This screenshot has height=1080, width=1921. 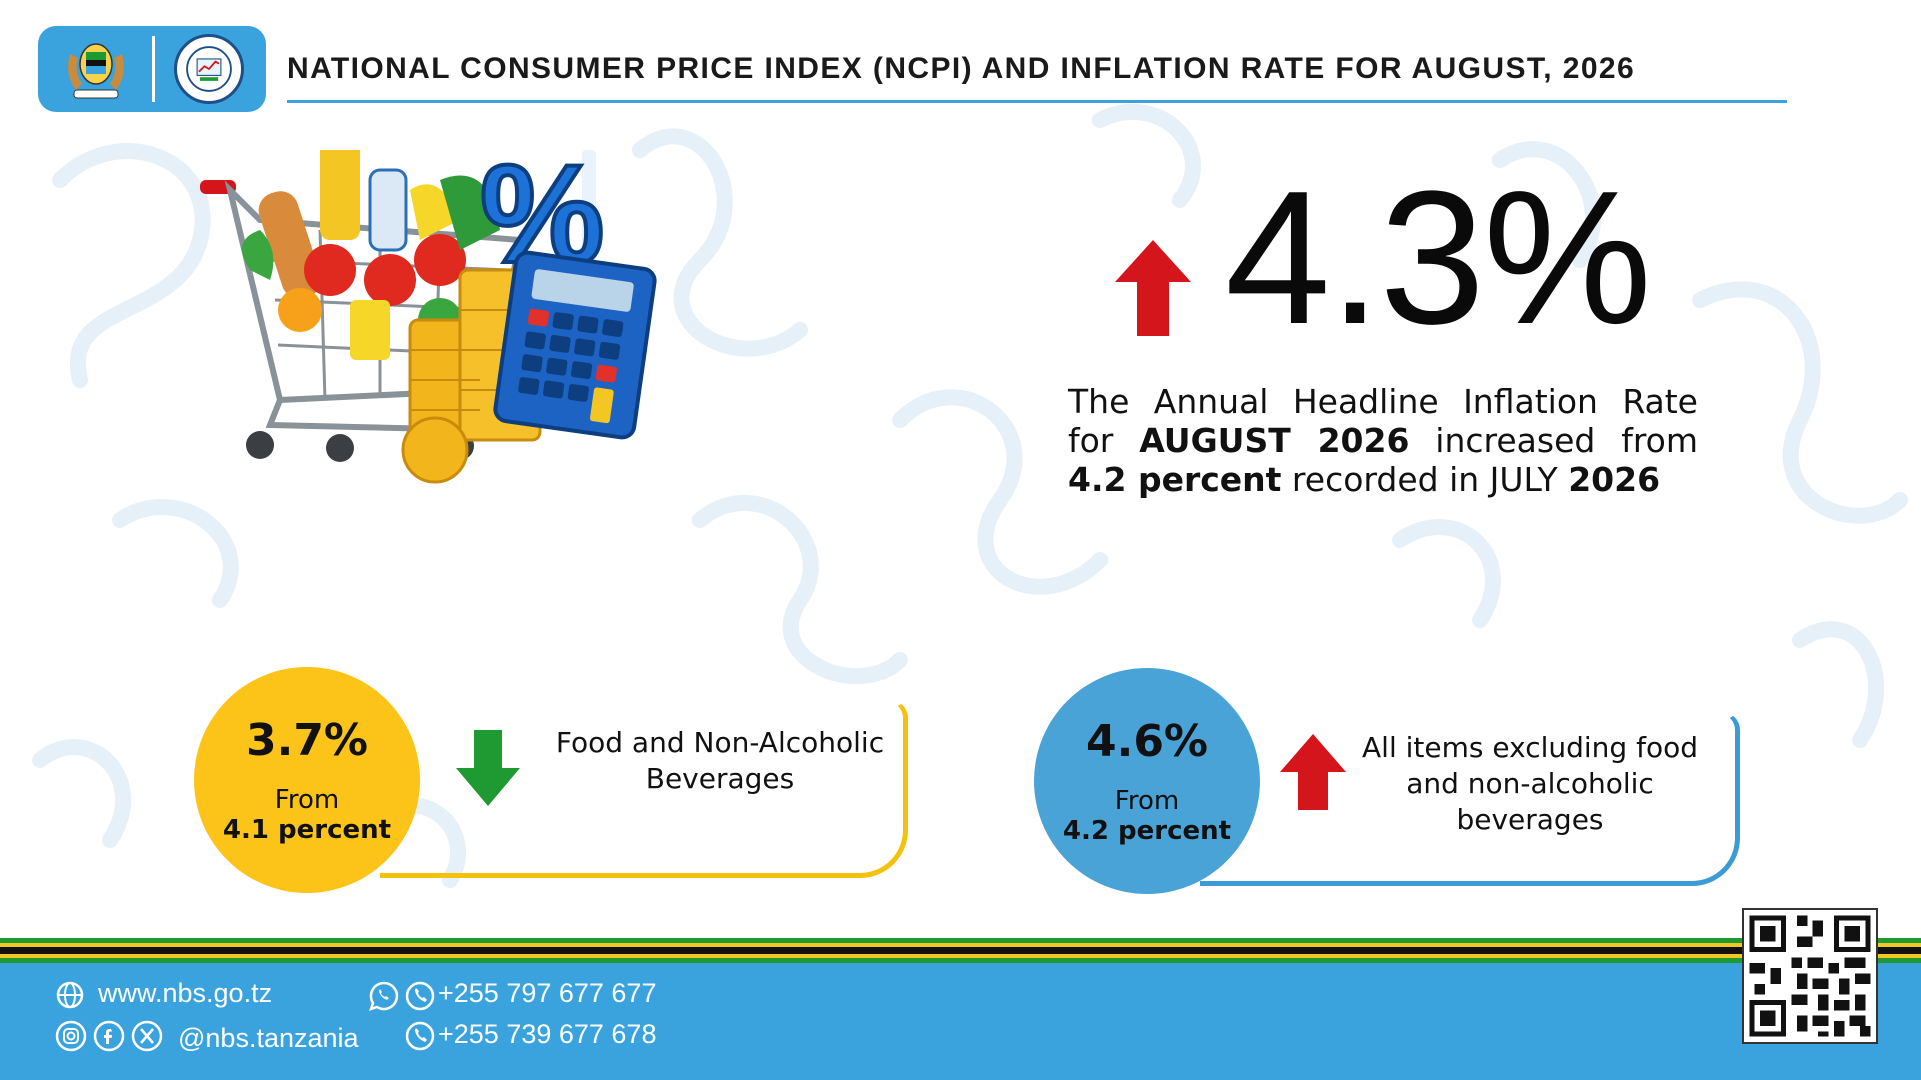 I want to click on x-icon, so click(x=147, y=1036).